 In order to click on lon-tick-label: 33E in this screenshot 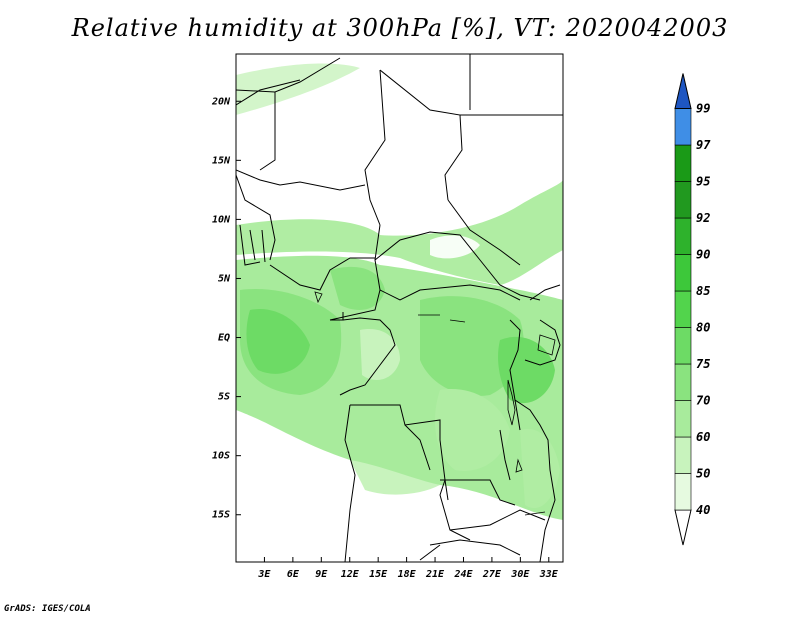, I will do `click(549, 574)`.